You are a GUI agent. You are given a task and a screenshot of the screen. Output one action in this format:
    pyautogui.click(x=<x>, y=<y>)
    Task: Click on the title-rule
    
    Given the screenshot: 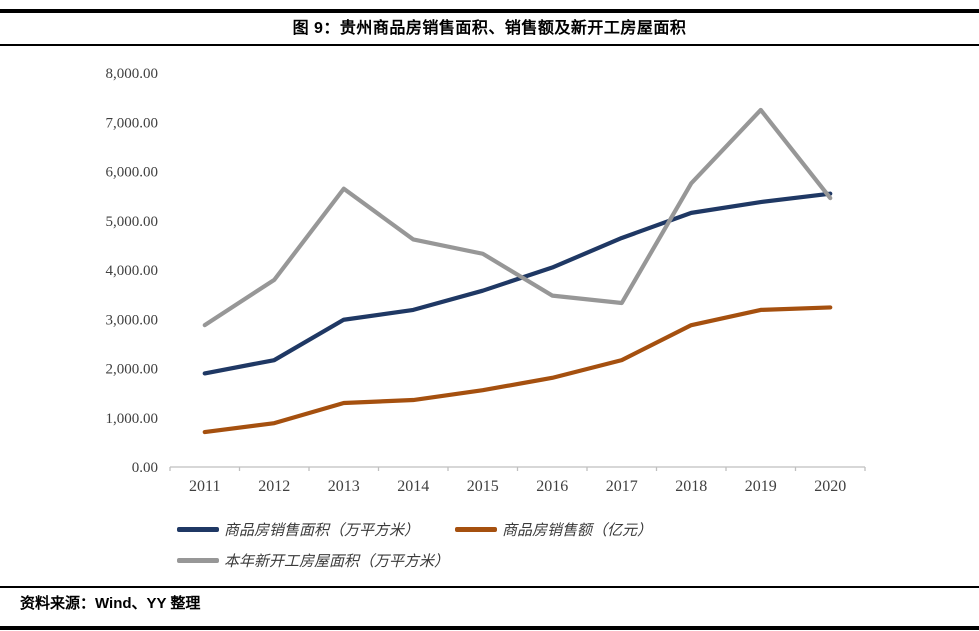 What is the action you would take?
    pyautogui.click(x=489, y=45)
    